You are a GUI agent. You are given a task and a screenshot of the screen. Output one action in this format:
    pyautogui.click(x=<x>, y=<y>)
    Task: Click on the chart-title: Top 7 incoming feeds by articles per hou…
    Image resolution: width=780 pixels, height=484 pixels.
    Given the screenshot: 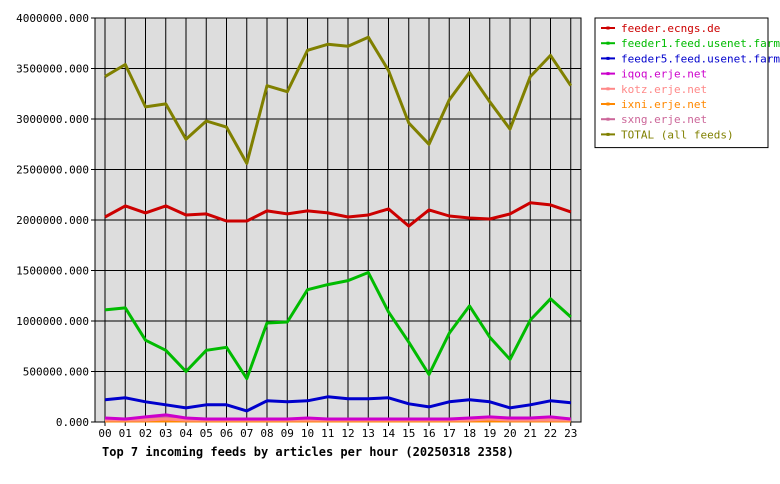 What is the action you would take?
    pyautogui.click(x=308, y=452)
    